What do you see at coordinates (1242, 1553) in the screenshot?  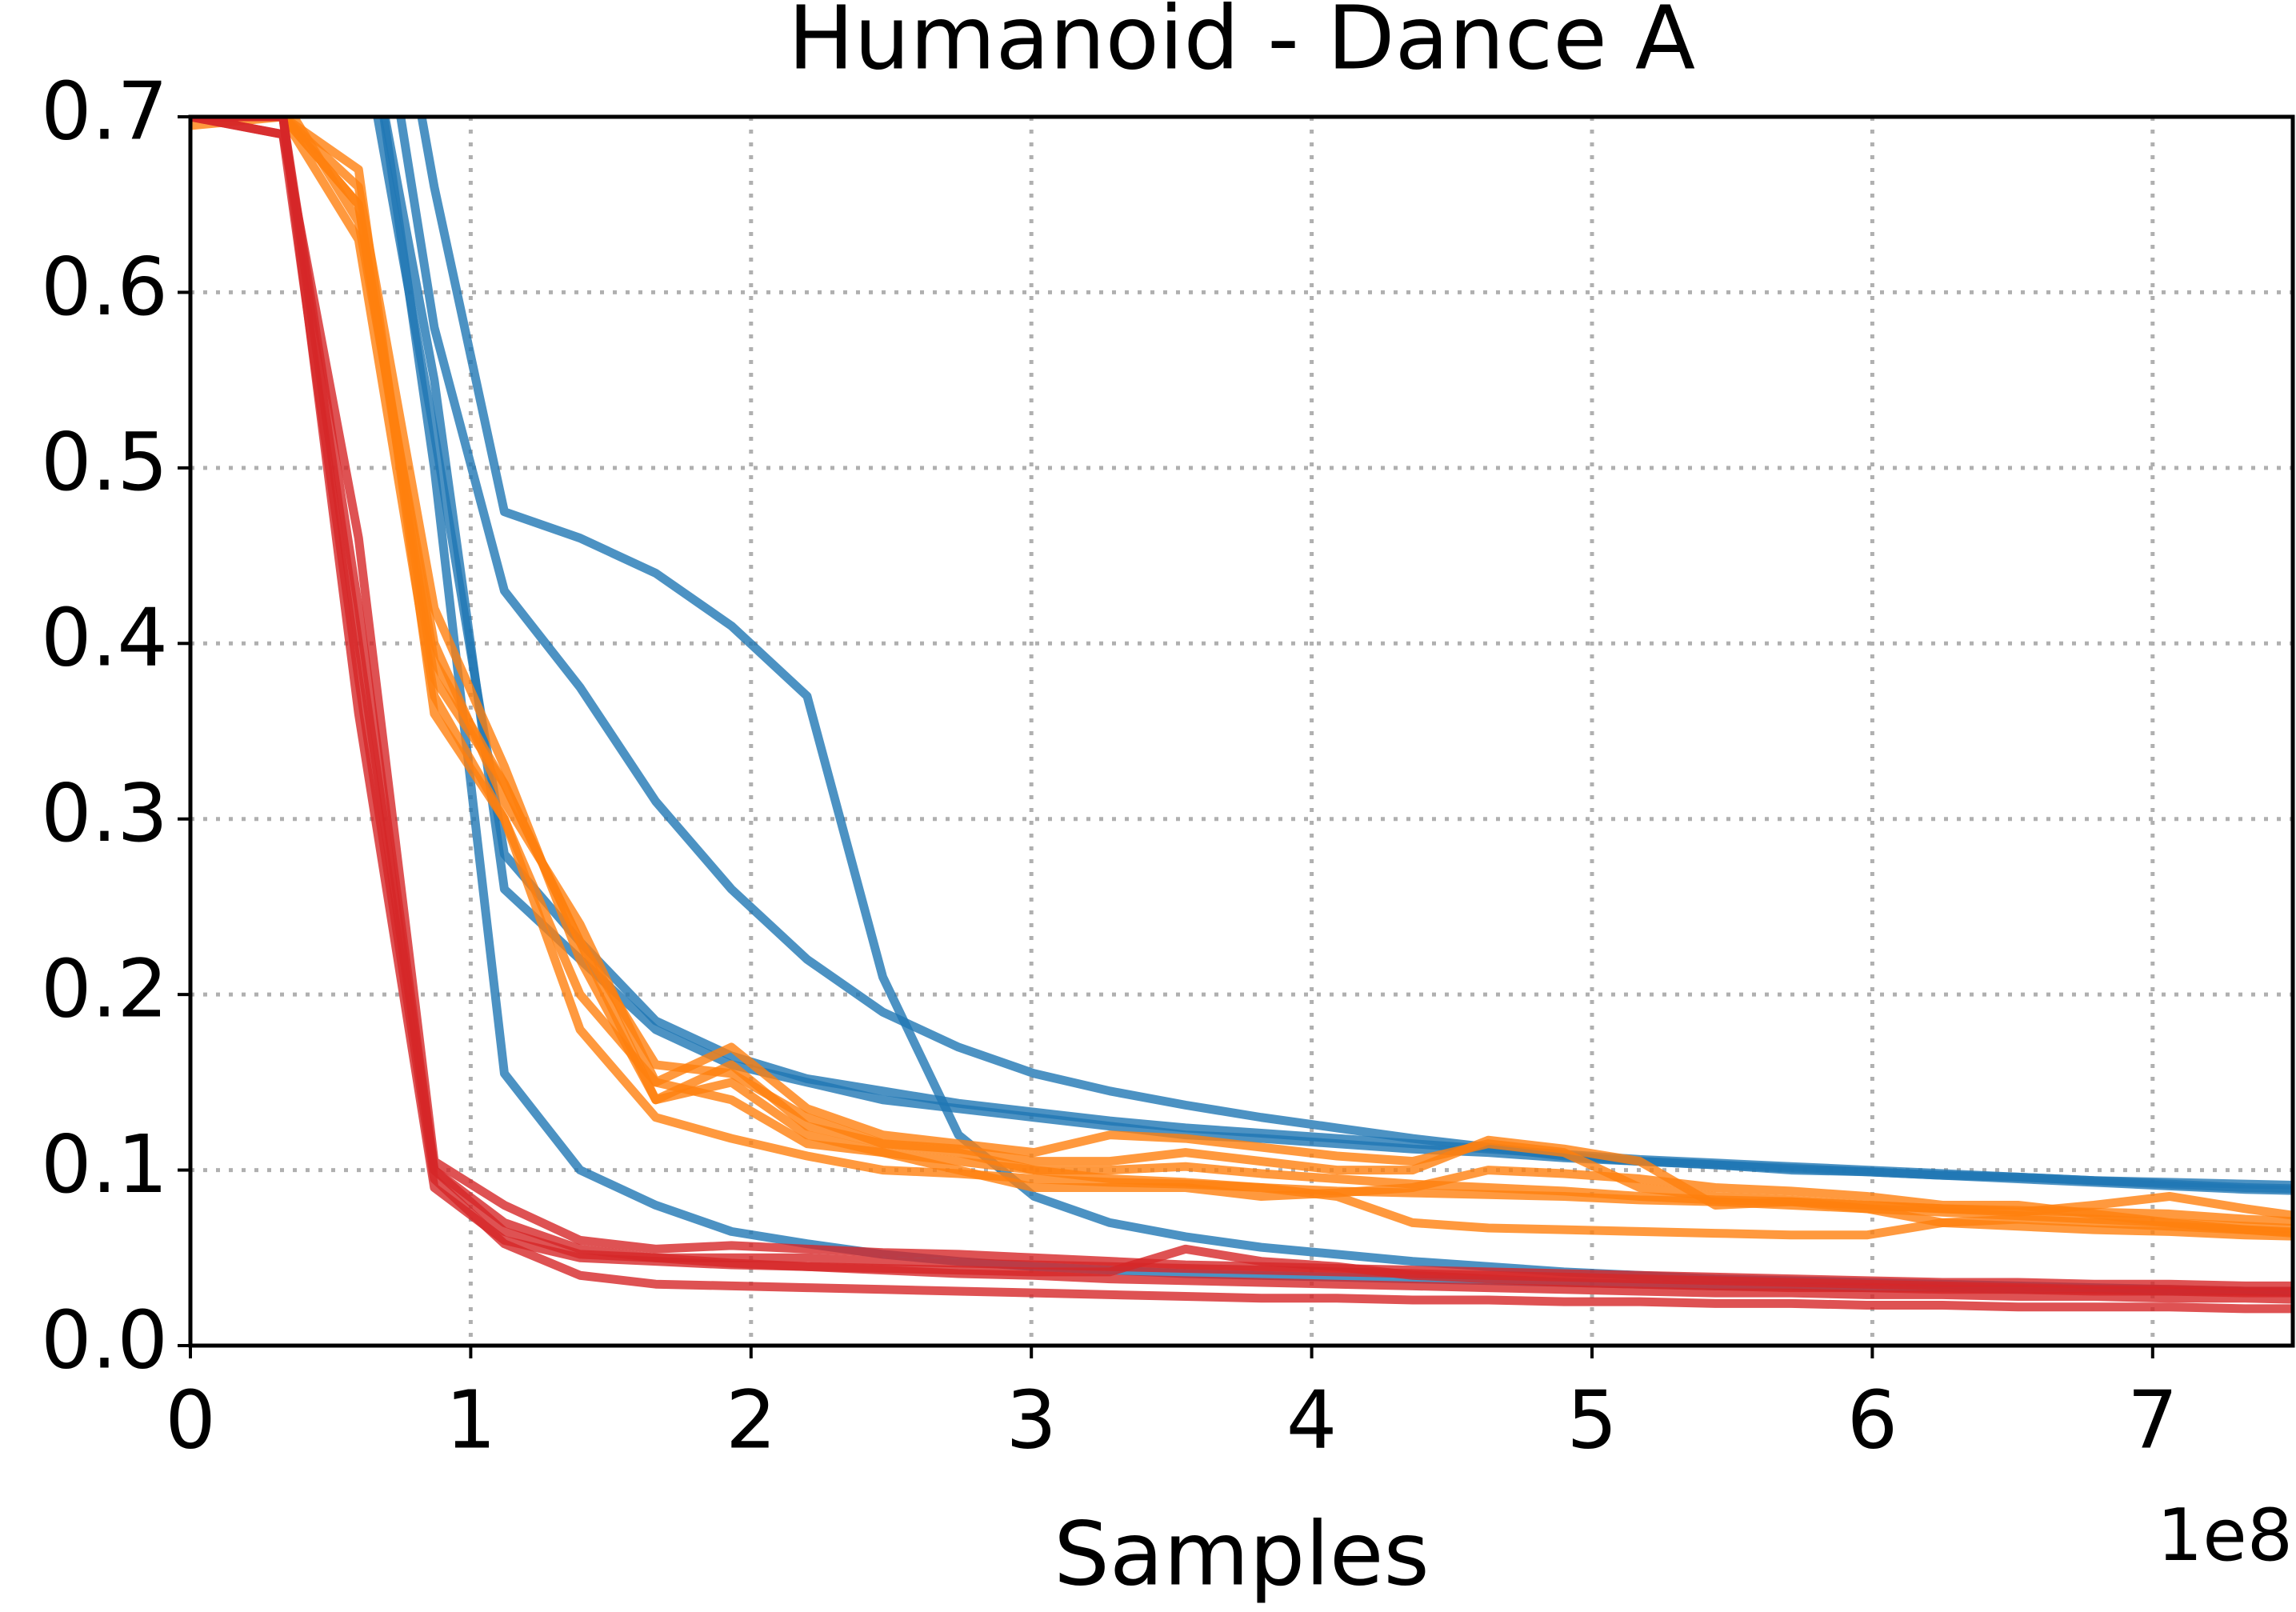 I see `x-axis-label: Samples` at bounding box center [1242, 1553].